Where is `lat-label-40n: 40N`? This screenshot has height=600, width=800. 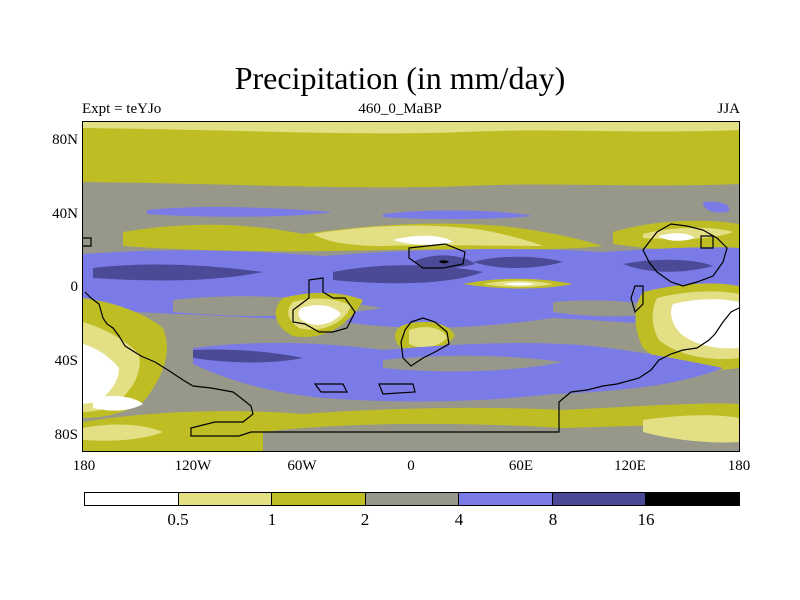 lat-label-40n: 40N is located at coordinates (65, 214).